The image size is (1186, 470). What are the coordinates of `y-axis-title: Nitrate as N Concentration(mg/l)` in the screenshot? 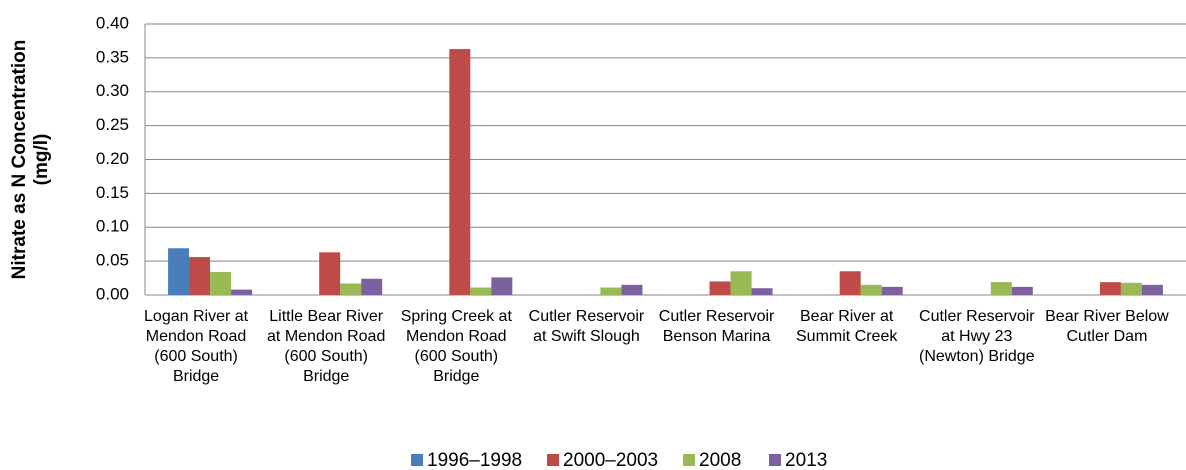 It's located at (30, 160).